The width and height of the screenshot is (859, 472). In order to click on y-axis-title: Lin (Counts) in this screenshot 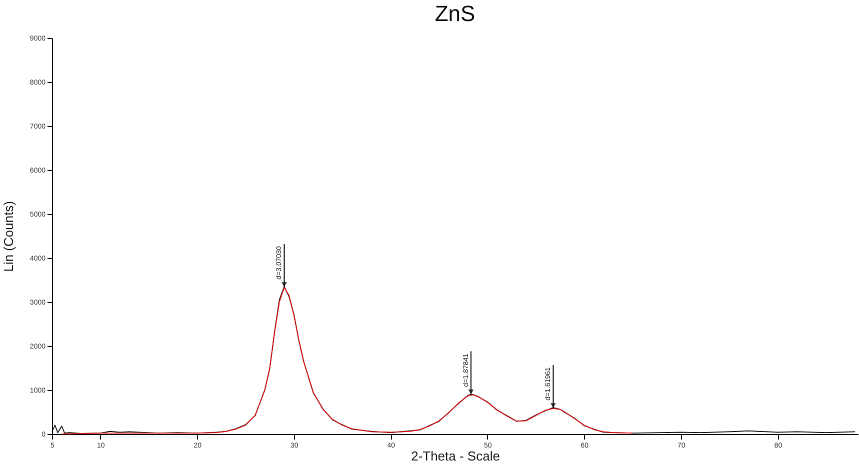, I will do `click(8, 236)`.